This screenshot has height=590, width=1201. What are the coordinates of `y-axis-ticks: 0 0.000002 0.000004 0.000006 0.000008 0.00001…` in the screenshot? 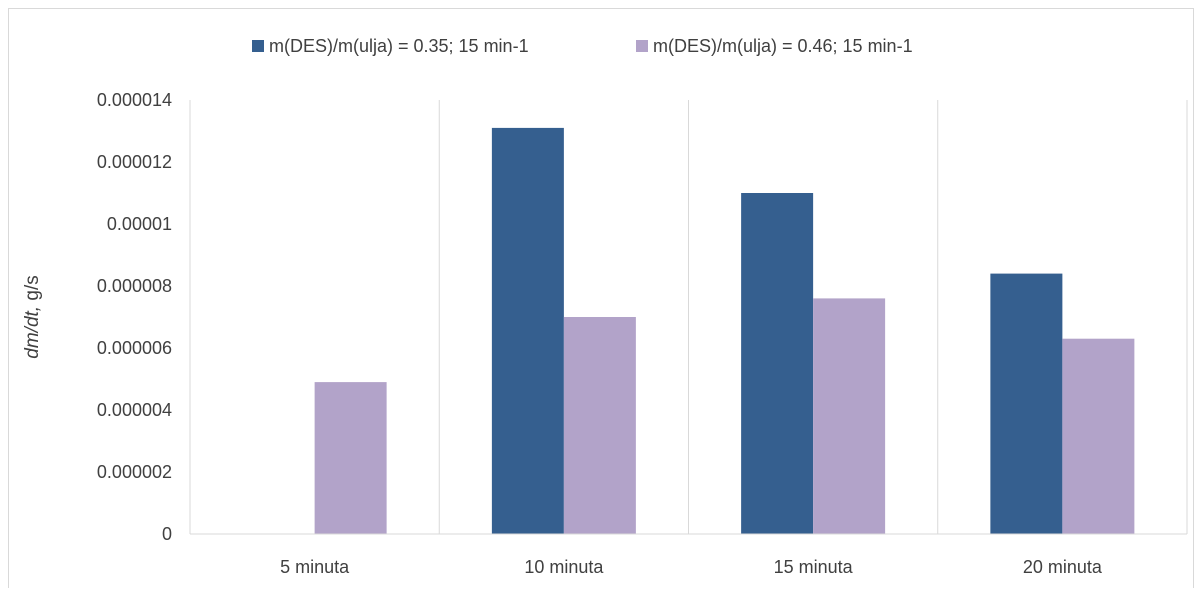 It's located at (134, 317).